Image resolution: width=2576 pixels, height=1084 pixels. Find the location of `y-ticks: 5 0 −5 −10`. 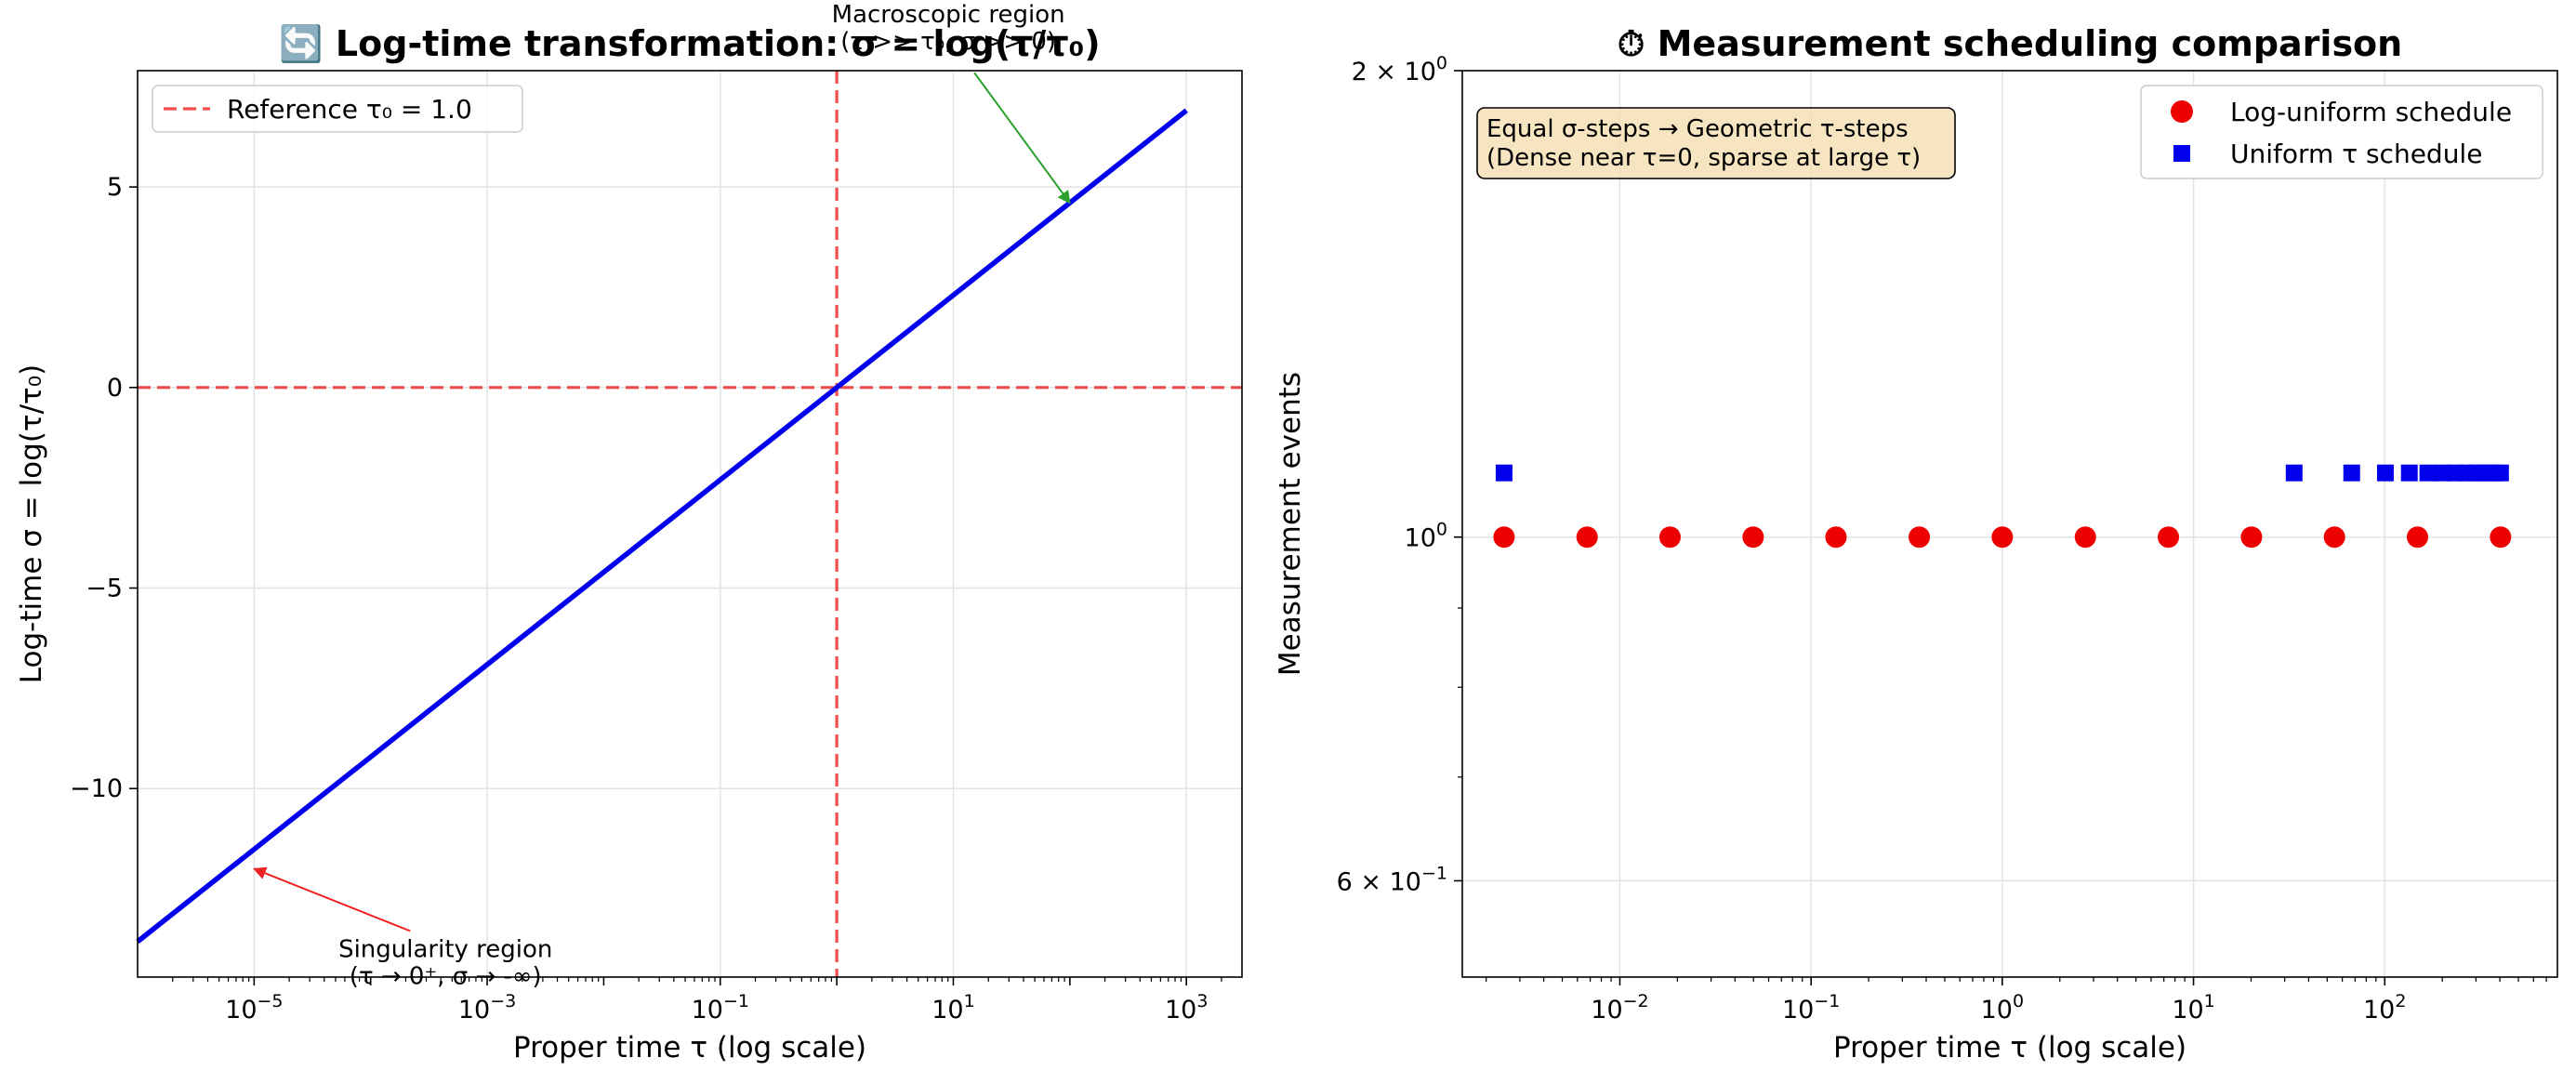

y-ticks: 5 0 −5 −10 is located at coordinates (104, 488).